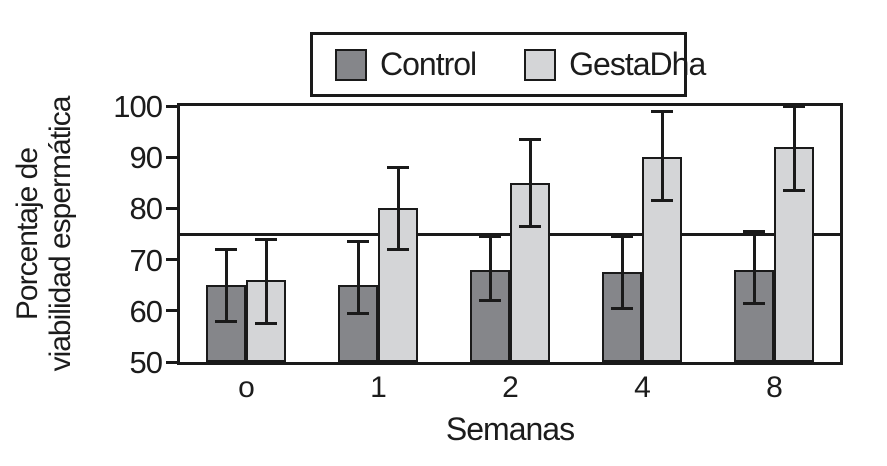  I want to click on y-tick-label: 70, so click(146, 260).